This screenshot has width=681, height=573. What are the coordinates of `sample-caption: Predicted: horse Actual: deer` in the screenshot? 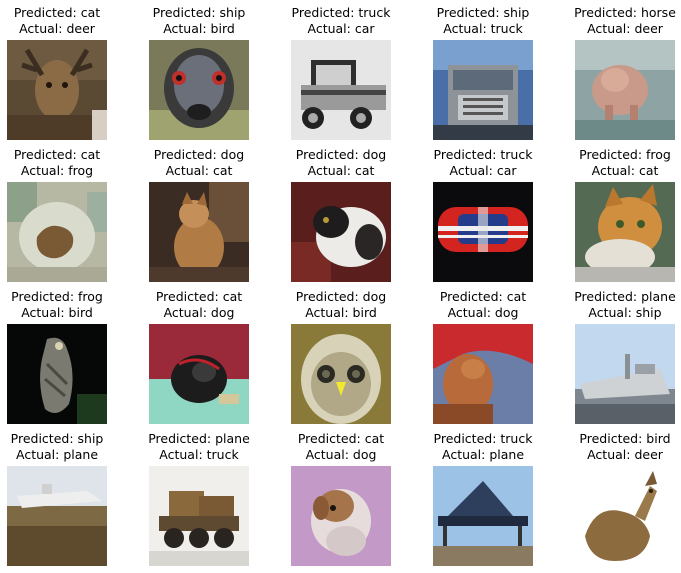 It's located at (618, 21).